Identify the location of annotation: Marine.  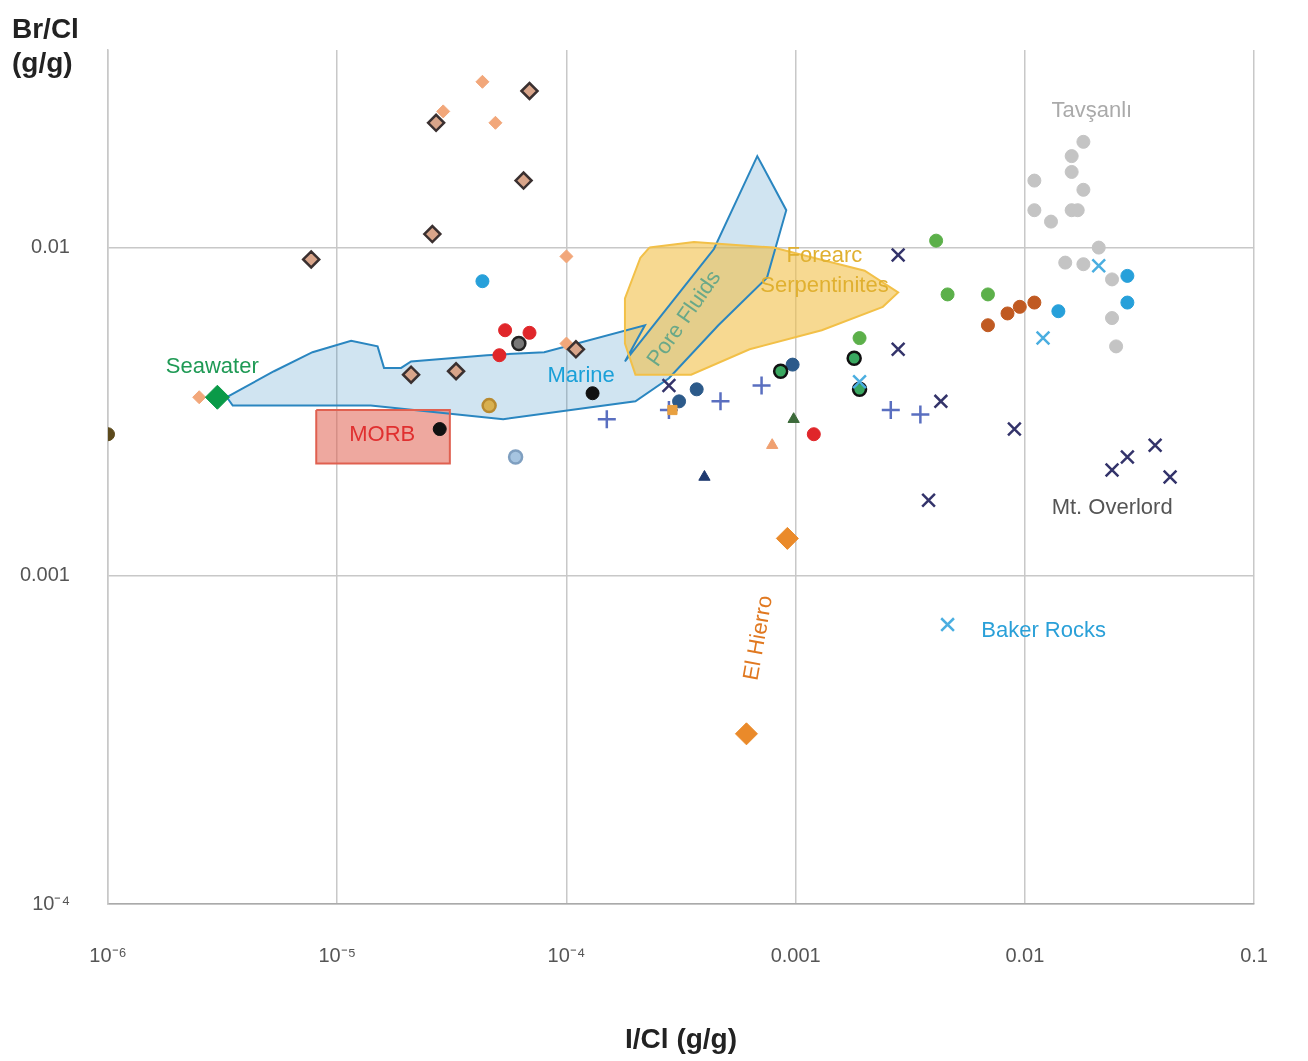
(581, 375).